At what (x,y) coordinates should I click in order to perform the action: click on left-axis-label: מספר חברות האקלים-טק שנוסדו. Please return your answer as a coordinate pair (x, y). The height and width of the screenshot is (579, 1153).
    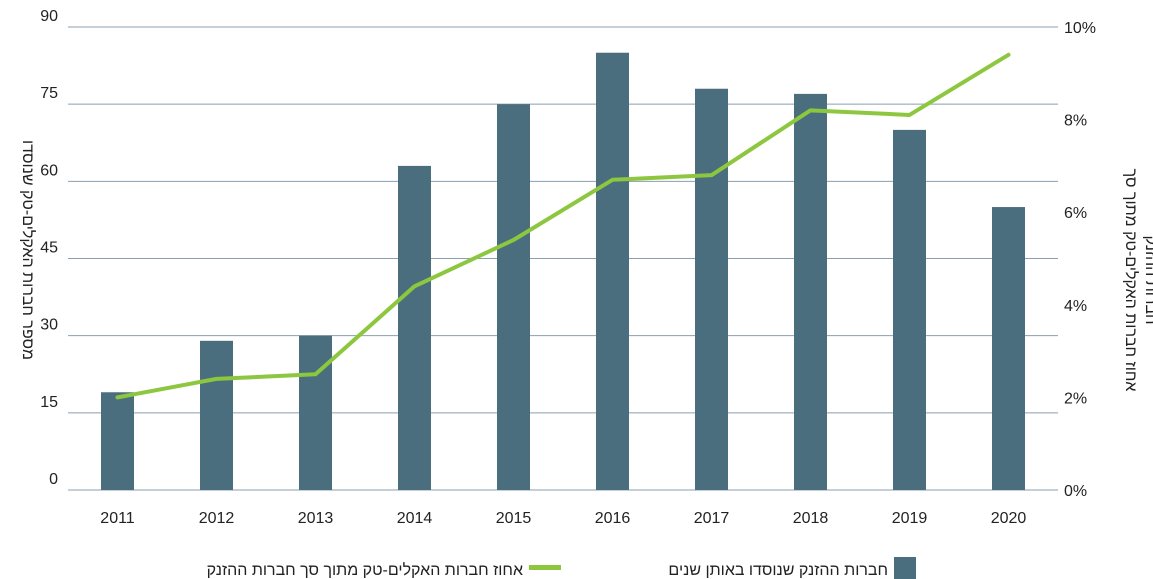
    Looking at the image, I should click on (28, 250).